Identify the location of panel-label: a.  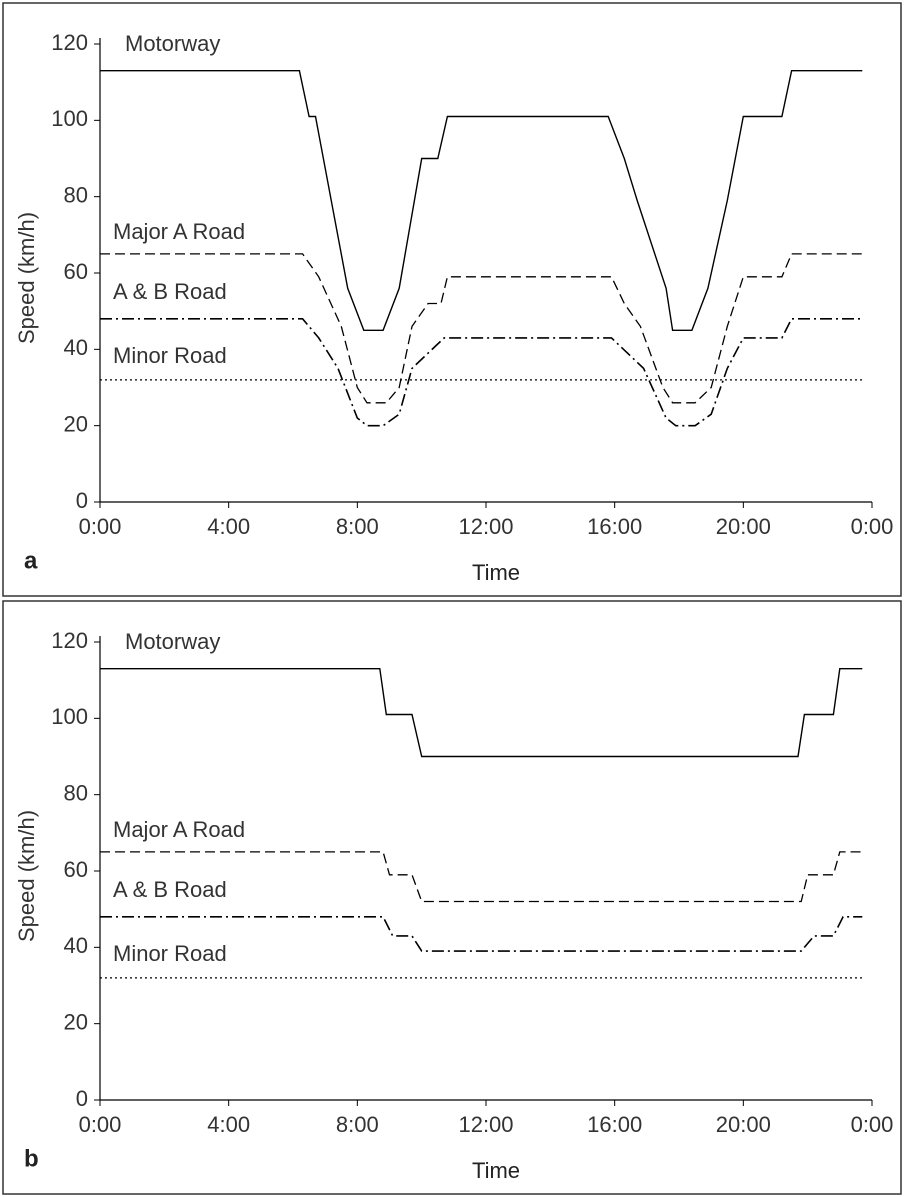
(31, 560).